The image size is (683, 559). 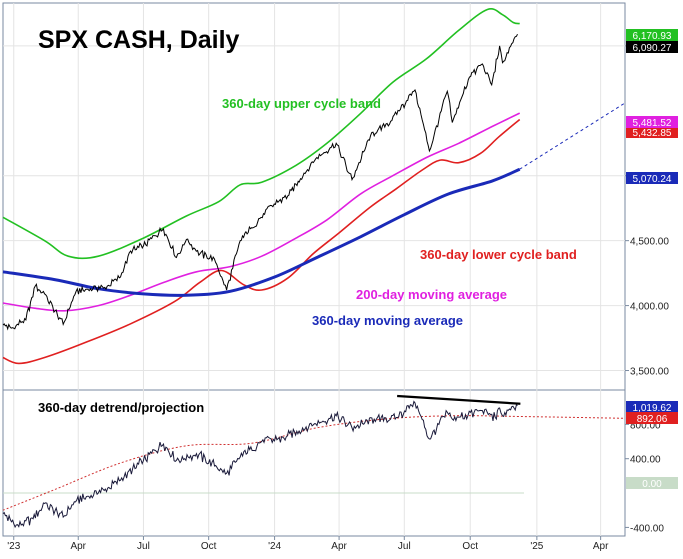 I want to click on badge-price: 6,090.27, so click(x=652, y=47).